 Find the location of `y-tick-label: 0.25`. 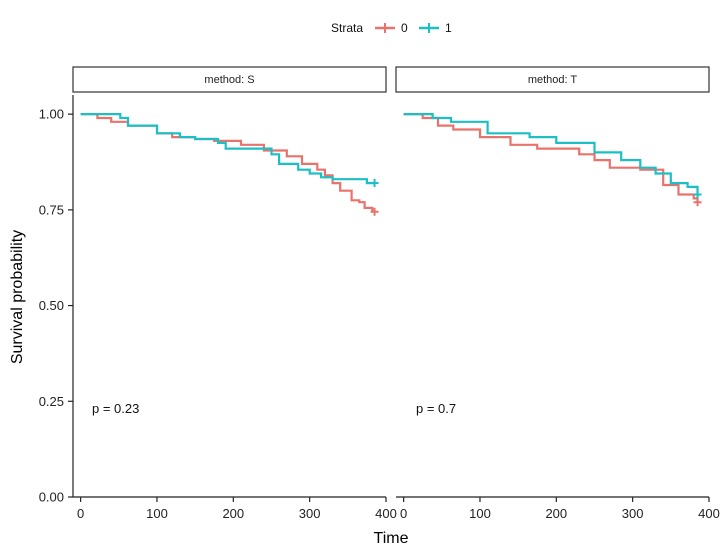

y-tick-label: 0.25 is located at coordinates (51, 401).